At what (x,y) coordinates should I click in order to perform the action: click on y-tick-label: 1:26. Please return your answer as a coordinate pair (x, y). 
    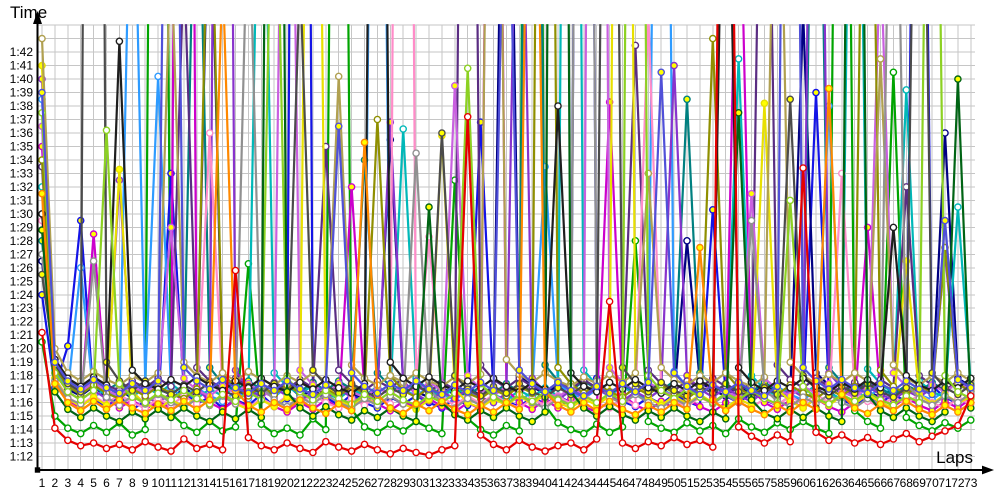
    Looking at the image, I should click on (22, 268).